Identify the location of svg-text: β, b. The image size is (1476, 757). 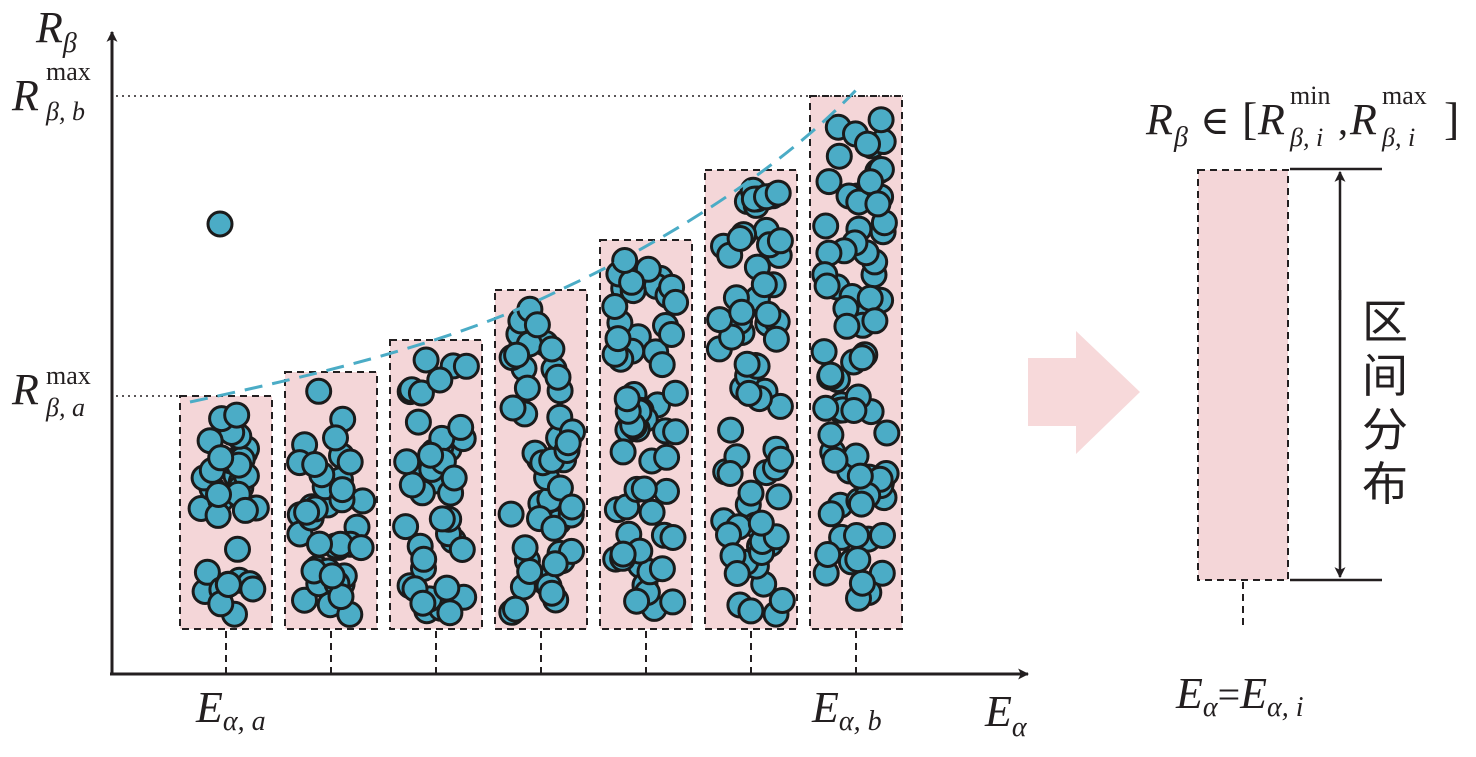
(65, 111).